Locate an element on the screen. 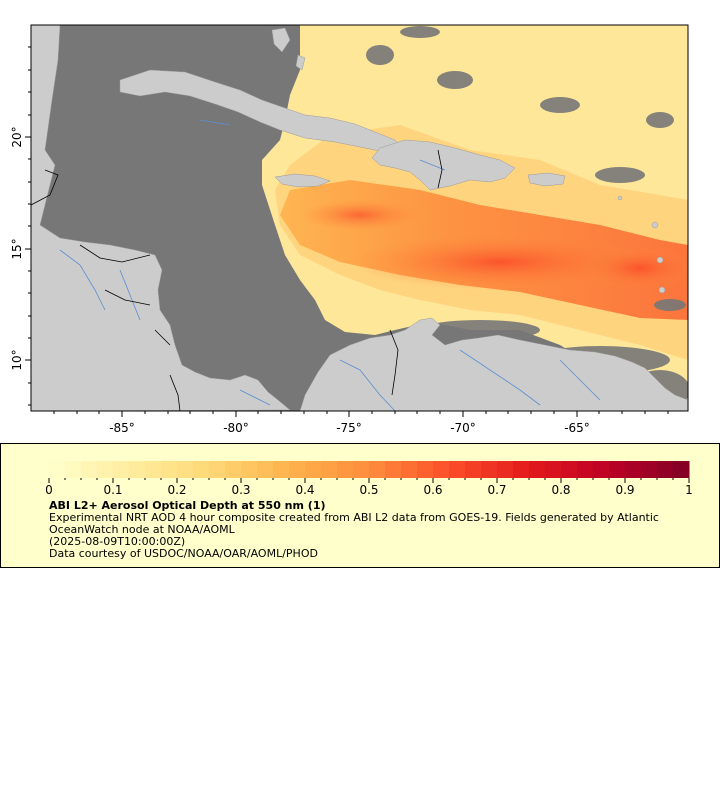  y-tick-label: 10° is located at coordinates (17, 359).